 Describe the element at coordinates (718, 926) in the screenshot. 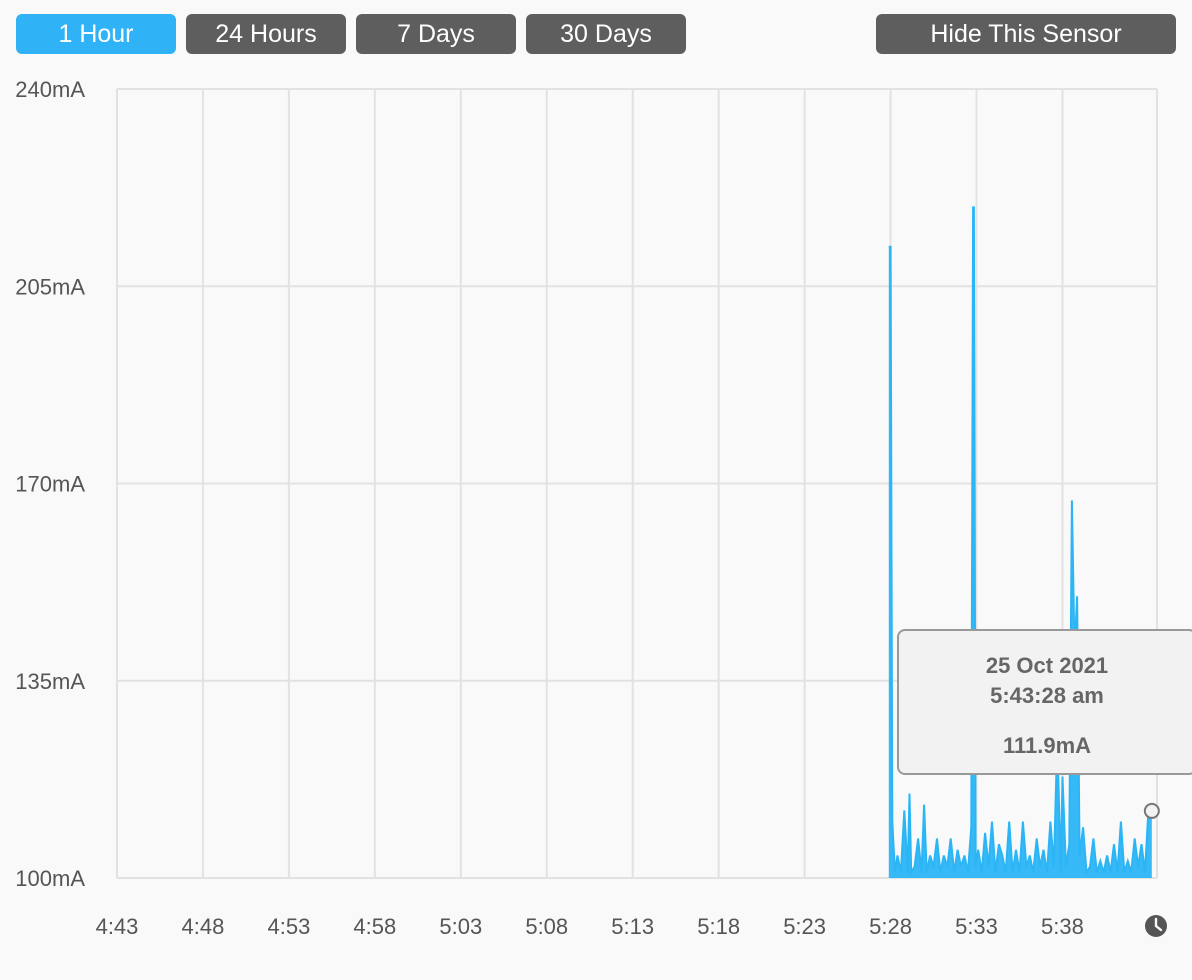

I see `x-tick-label: 5:18` at that location.